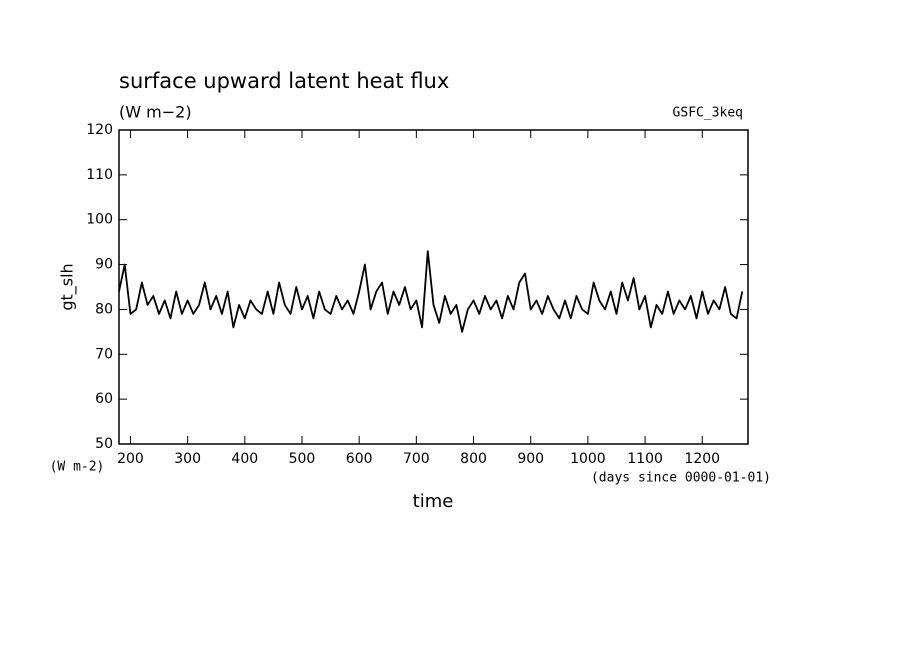  Describe the element at coordinates (681, 478) in the screenshot. I see `x-unit: (days since 0000-01-01)` at that location.